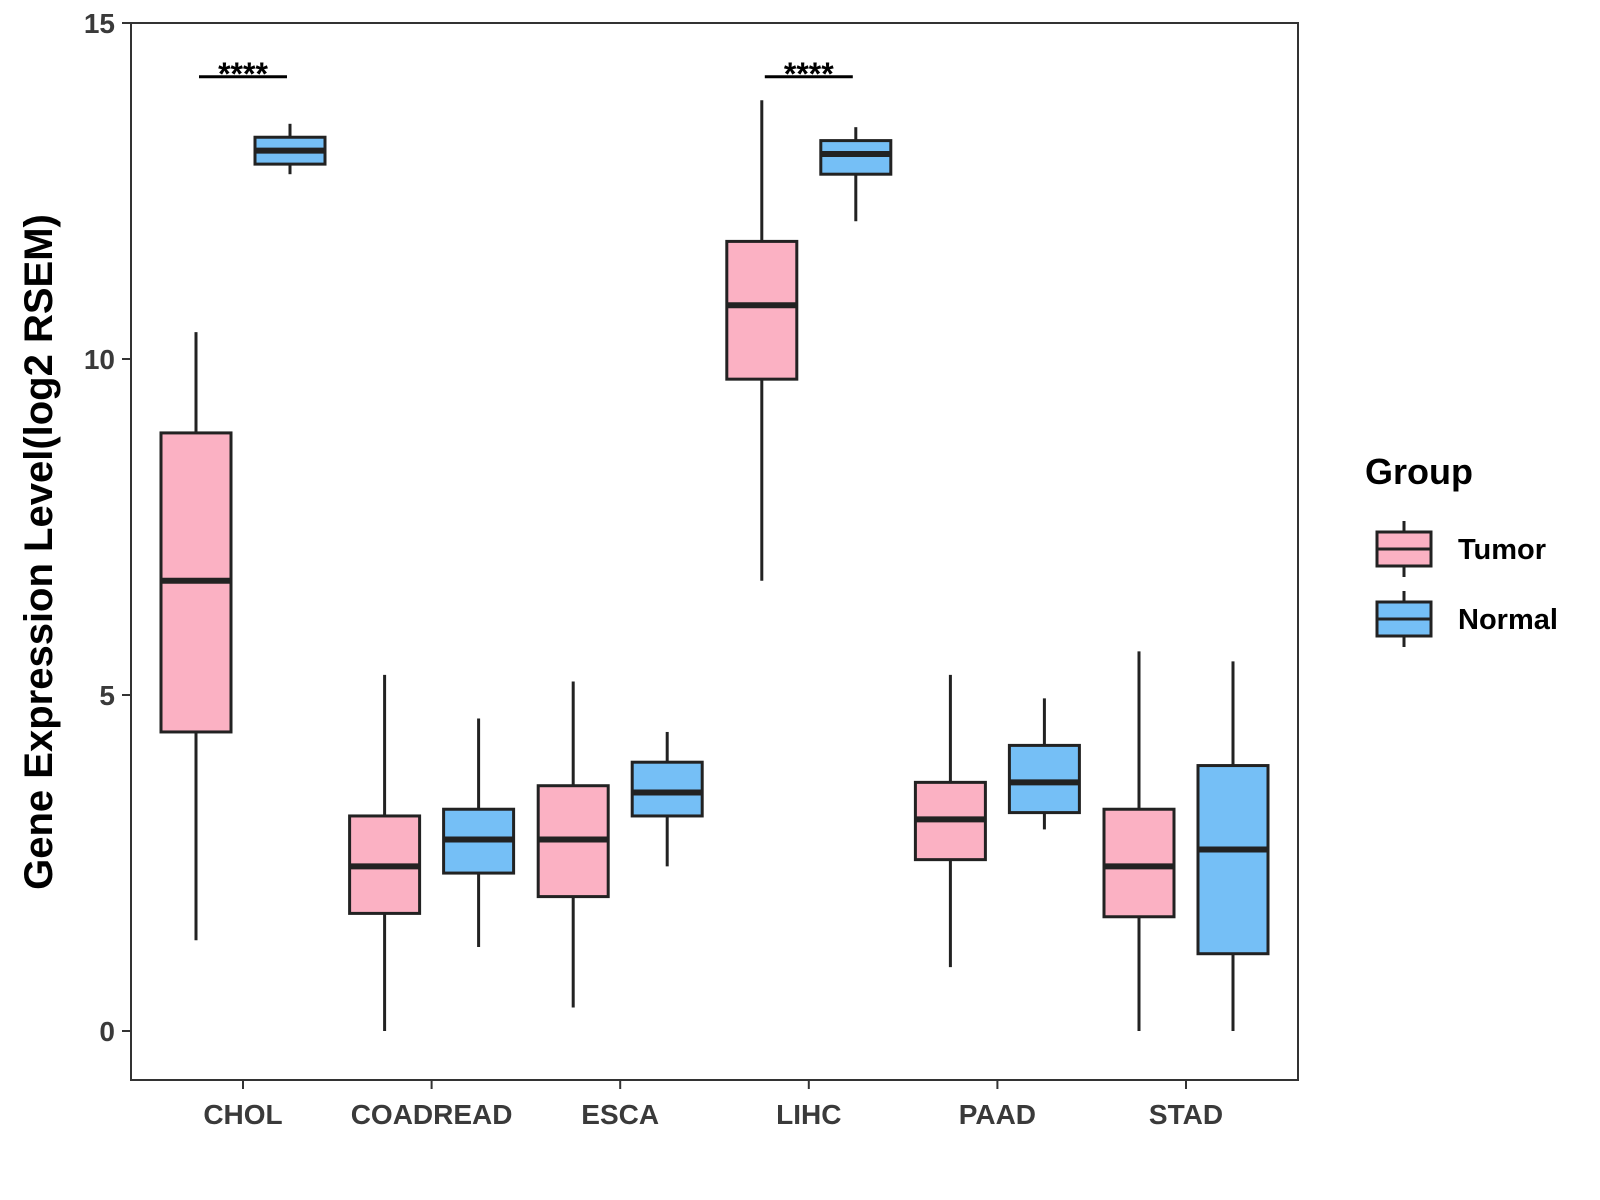  I want to click on box-normal-paad, so click(1044, 764).